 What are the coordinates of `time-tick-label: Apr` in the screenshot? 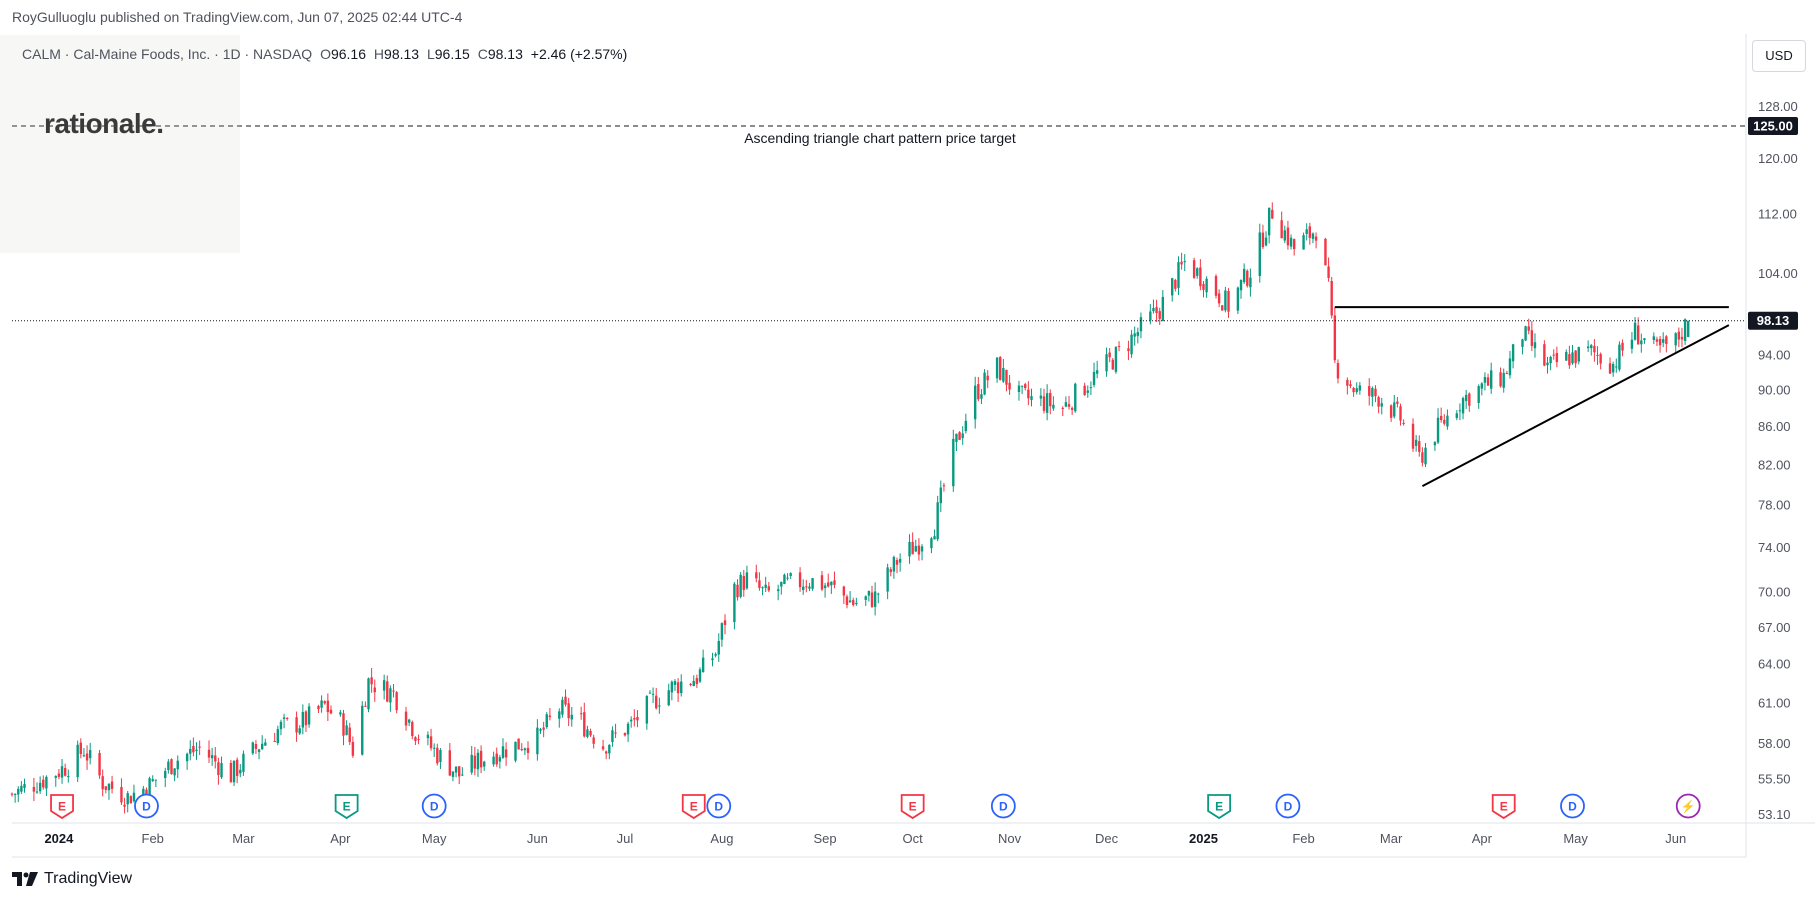 It's located at (1482, 838).